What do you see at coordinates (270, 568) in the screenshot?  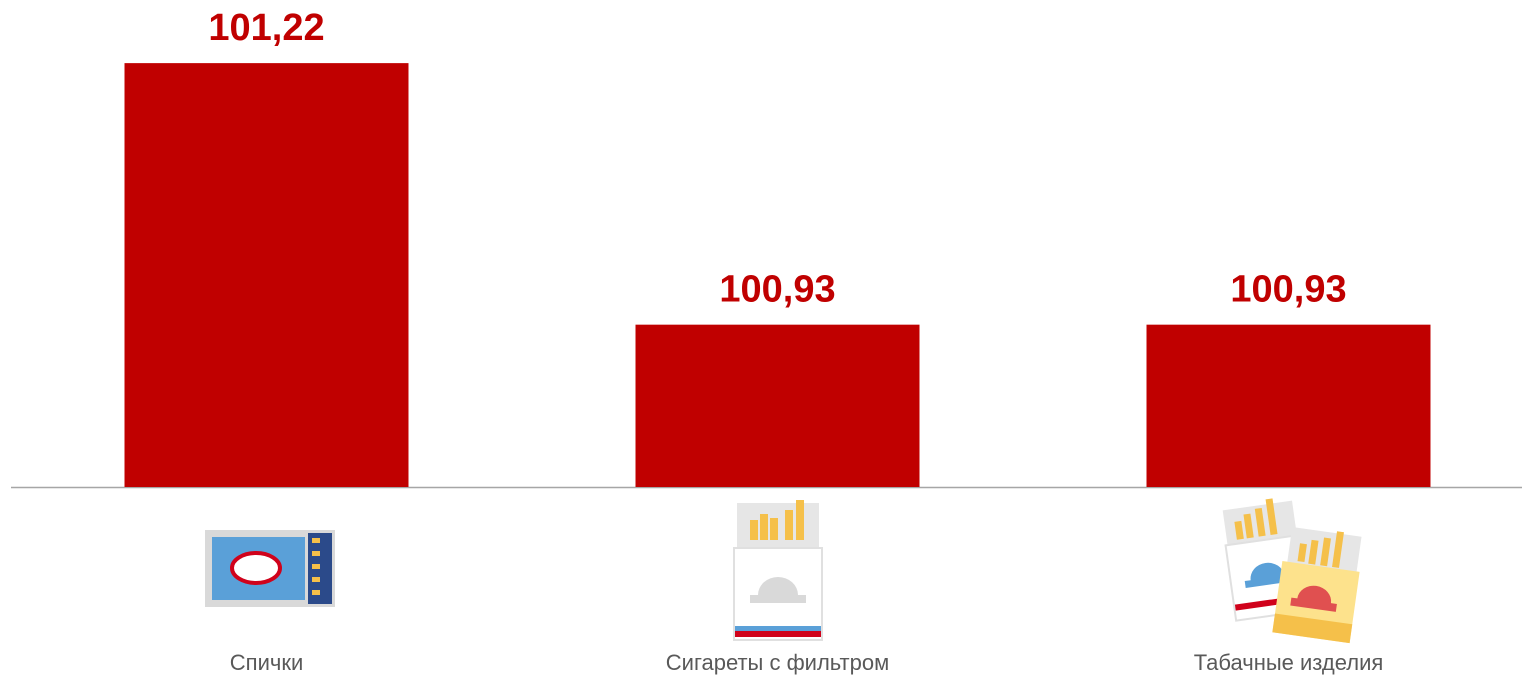 I see `matchbox-icon` at bounding box center [270, 568].